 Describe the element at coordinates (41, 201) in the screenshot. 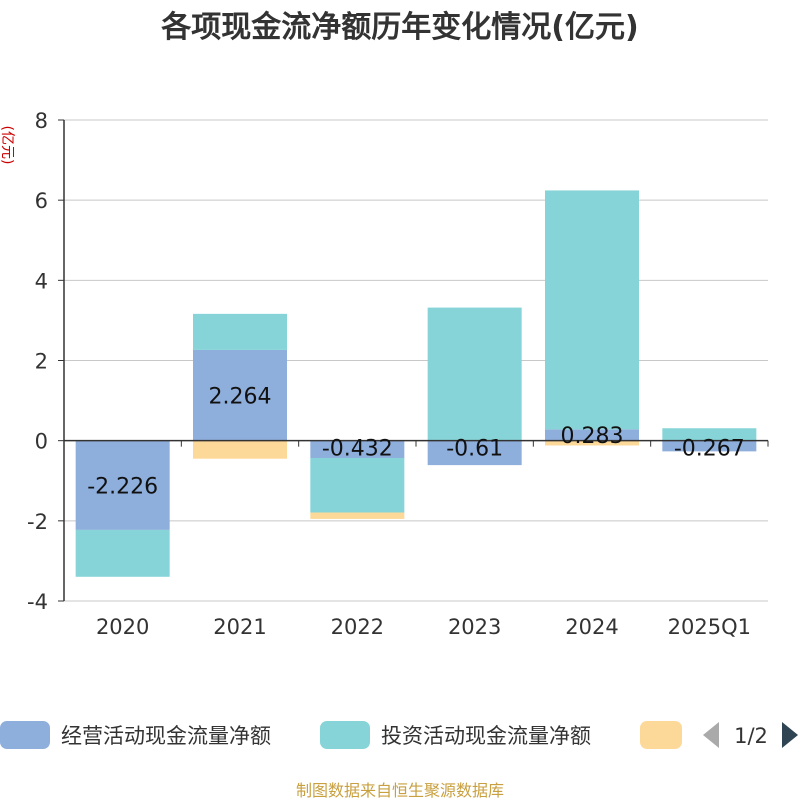

I see `y-tick-label: 6` at that location.